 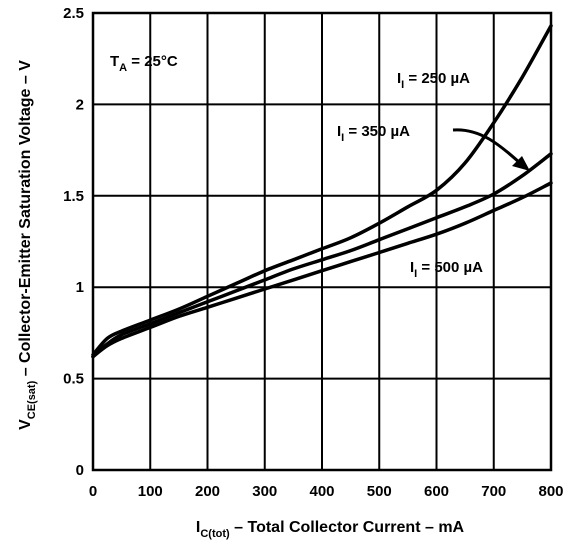 What do you see at coordinates (144, 63) in the screenshot?
I see `temperature-condition-label: TA = 25°C` at bounding box center [144, 63].